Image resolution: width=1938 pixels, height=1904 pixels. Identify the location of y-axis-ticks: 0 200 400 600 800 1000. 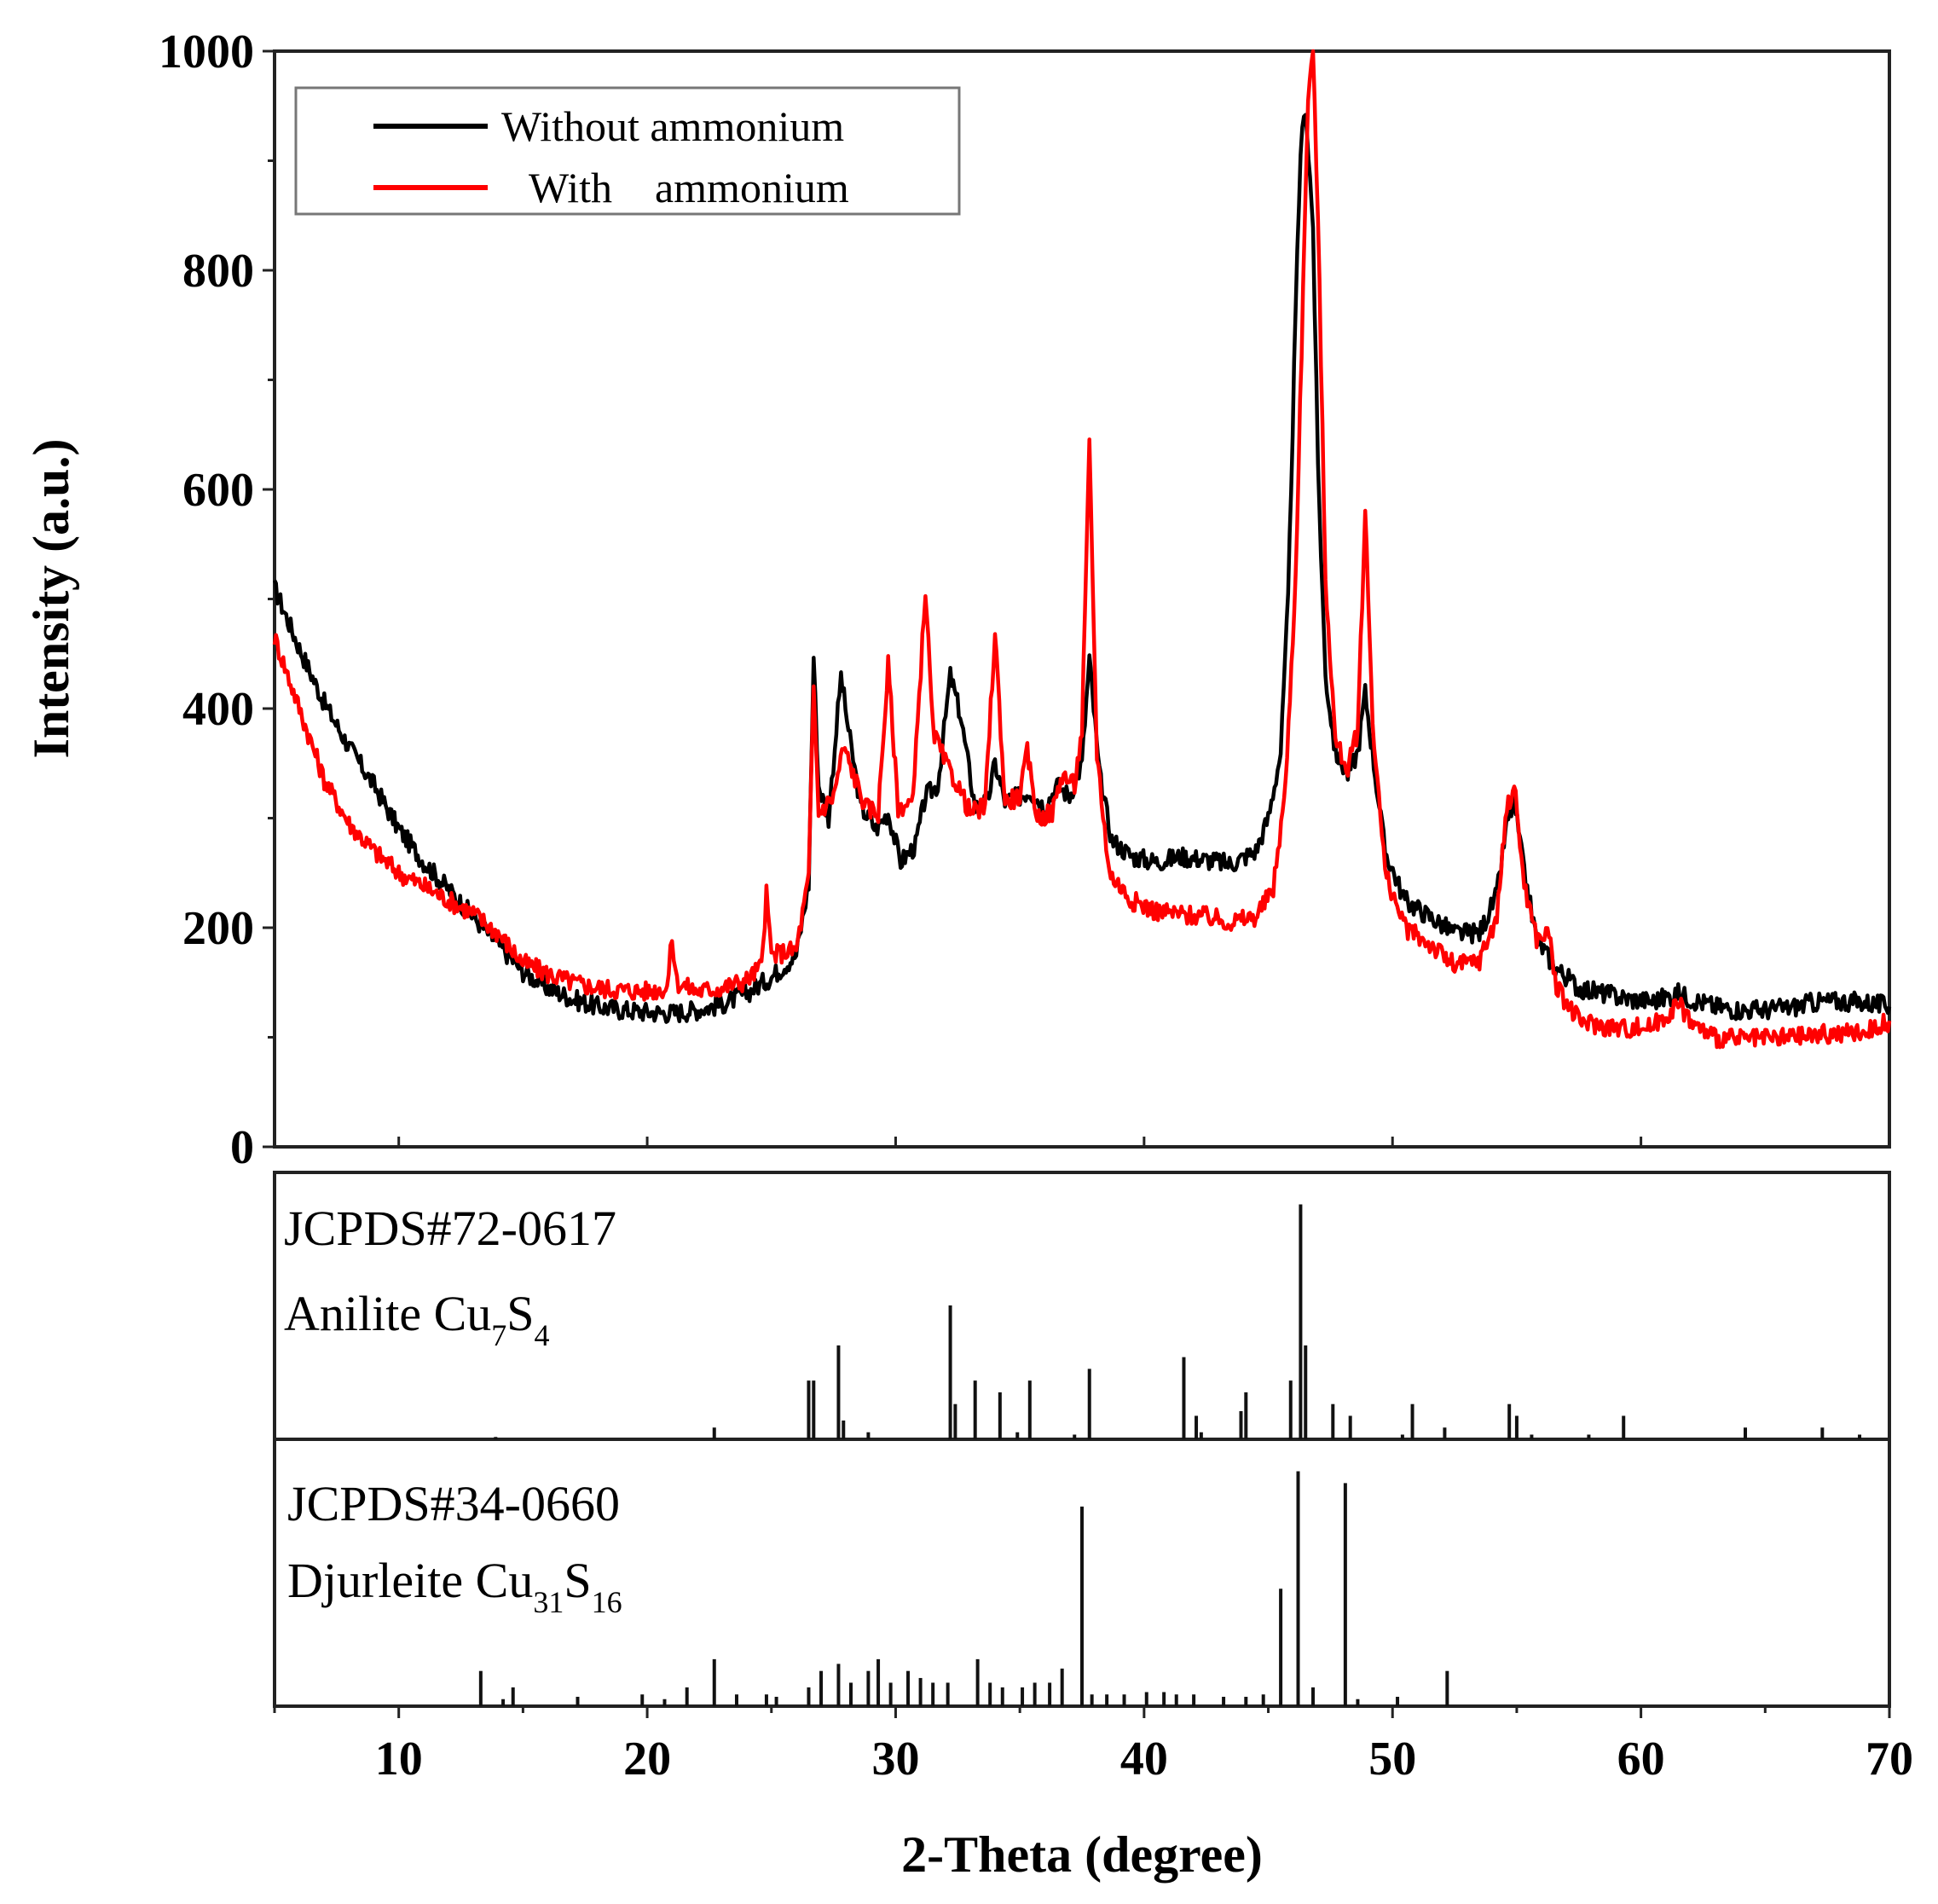
(217, 600).